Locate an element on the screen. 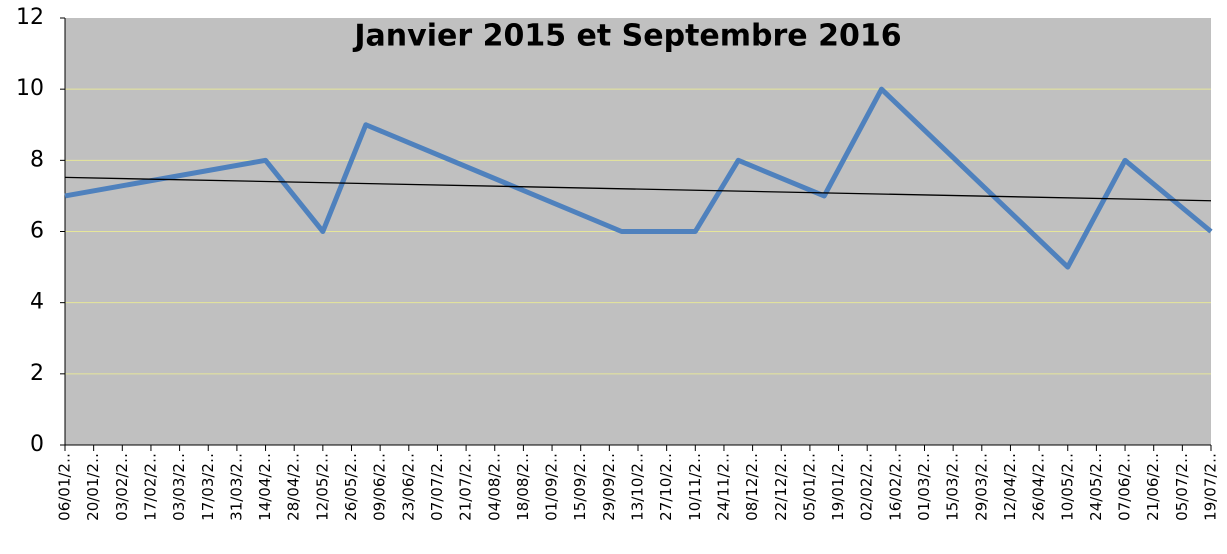  y-tick-label: 10 is located at coordinates (30, 88).